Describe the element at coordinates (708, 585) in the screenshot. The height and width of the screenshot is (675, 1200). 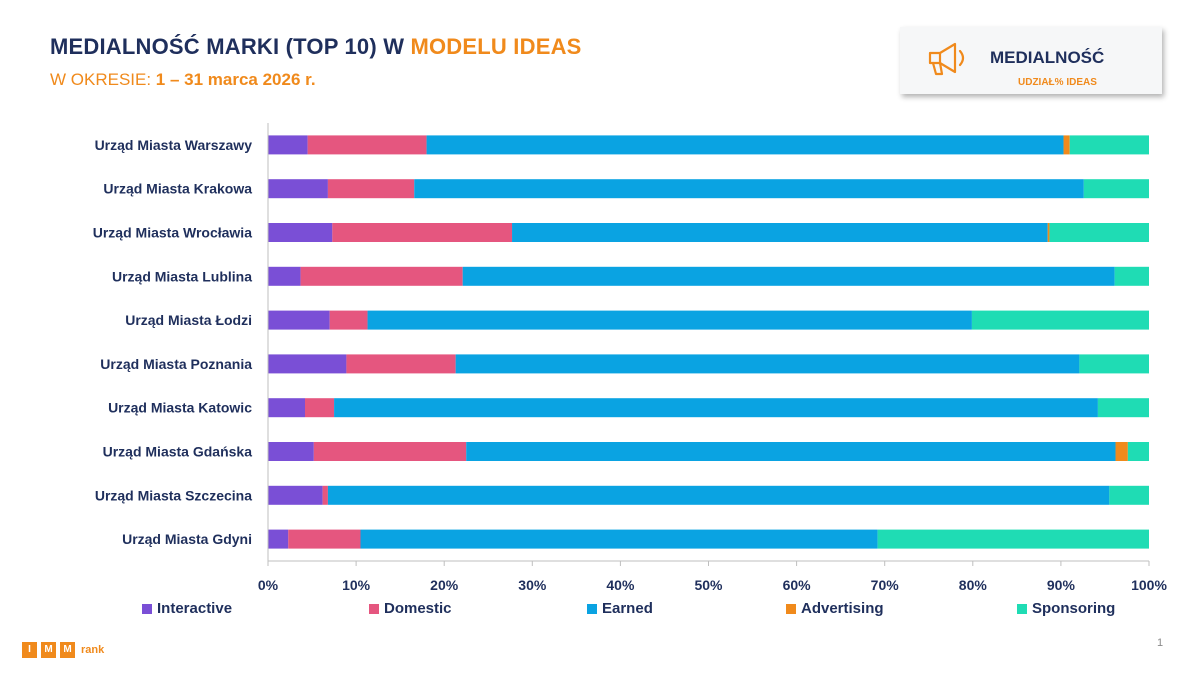
I see `x-tick-label: 50%` at that location.